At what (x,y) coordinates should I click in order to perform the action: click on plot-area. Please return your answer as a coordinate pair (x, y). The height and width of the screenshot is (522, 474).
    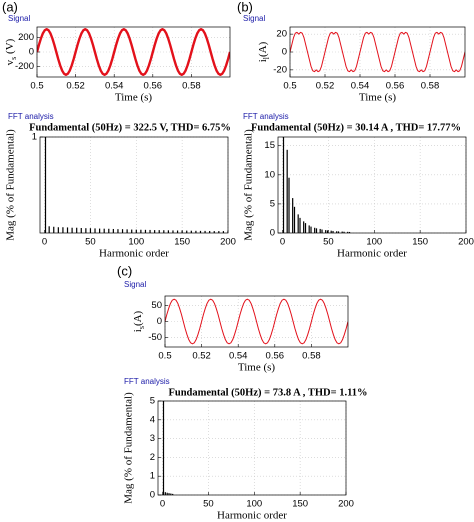
    Looking at the image, I should click on (134, 185).